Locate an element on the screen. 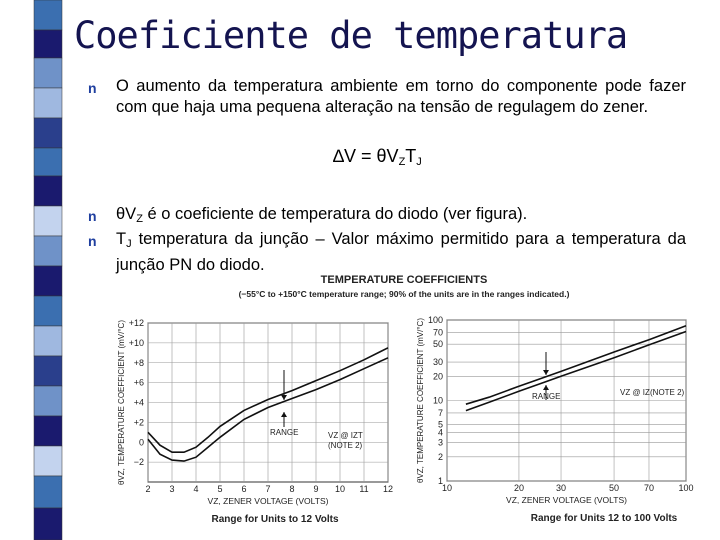 The image size is (720, 540). y-tick-label: +2 is located at coordinates (139, 422).